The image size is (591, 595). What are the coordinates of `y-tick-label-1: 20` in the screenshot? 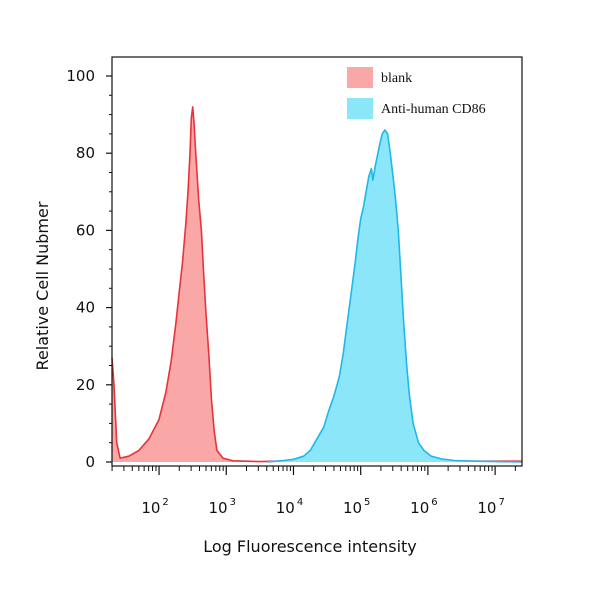 It's located at (85, 385).